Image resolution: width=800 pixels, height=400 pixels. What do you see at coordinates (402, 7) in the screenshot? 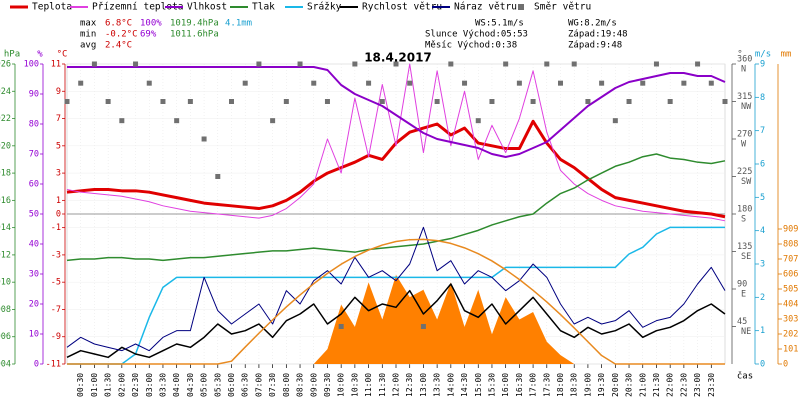
I see `legend-label: Rychlost větru` at bounding box center [402, 7].